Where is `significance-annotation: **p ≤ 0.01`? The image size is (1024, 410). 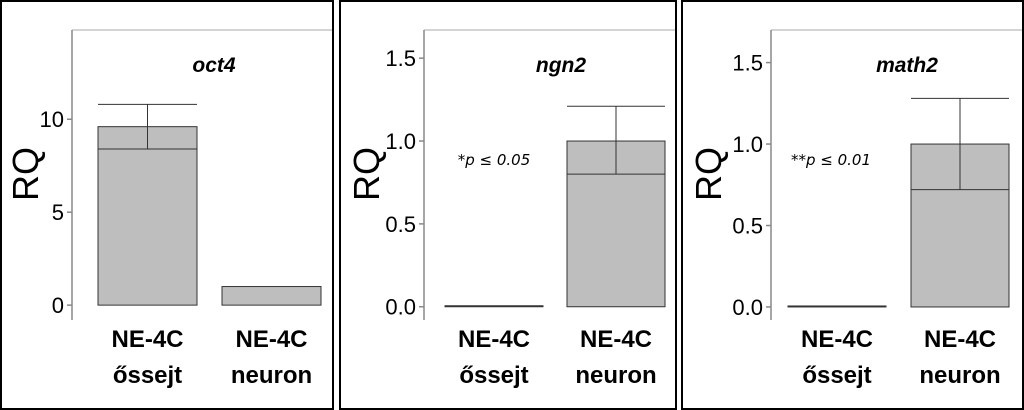 significance-annotation: **p ≤ 0.01 is located at coordinates (831, 160).